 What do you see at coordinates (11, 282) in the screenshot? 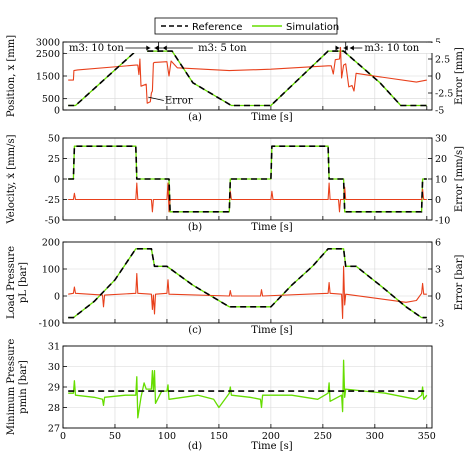
I see `y-axis-label: Load Pressure` at bounding box center [11, 282].